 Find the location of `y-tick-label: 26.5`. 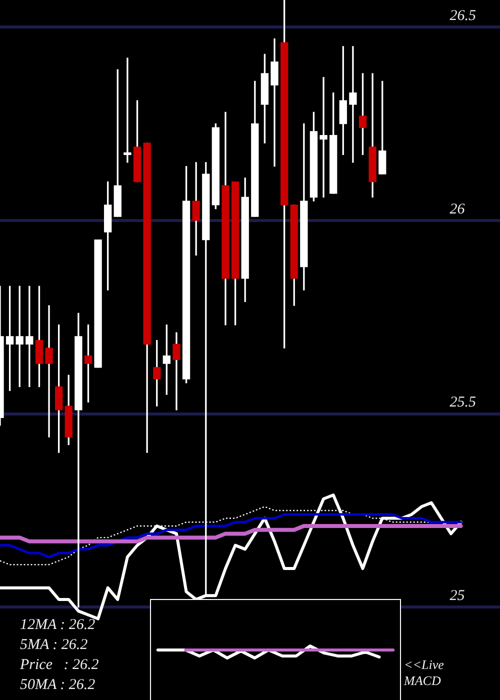

y-tick-label: 26.5 is located at coordinates (463, 16).